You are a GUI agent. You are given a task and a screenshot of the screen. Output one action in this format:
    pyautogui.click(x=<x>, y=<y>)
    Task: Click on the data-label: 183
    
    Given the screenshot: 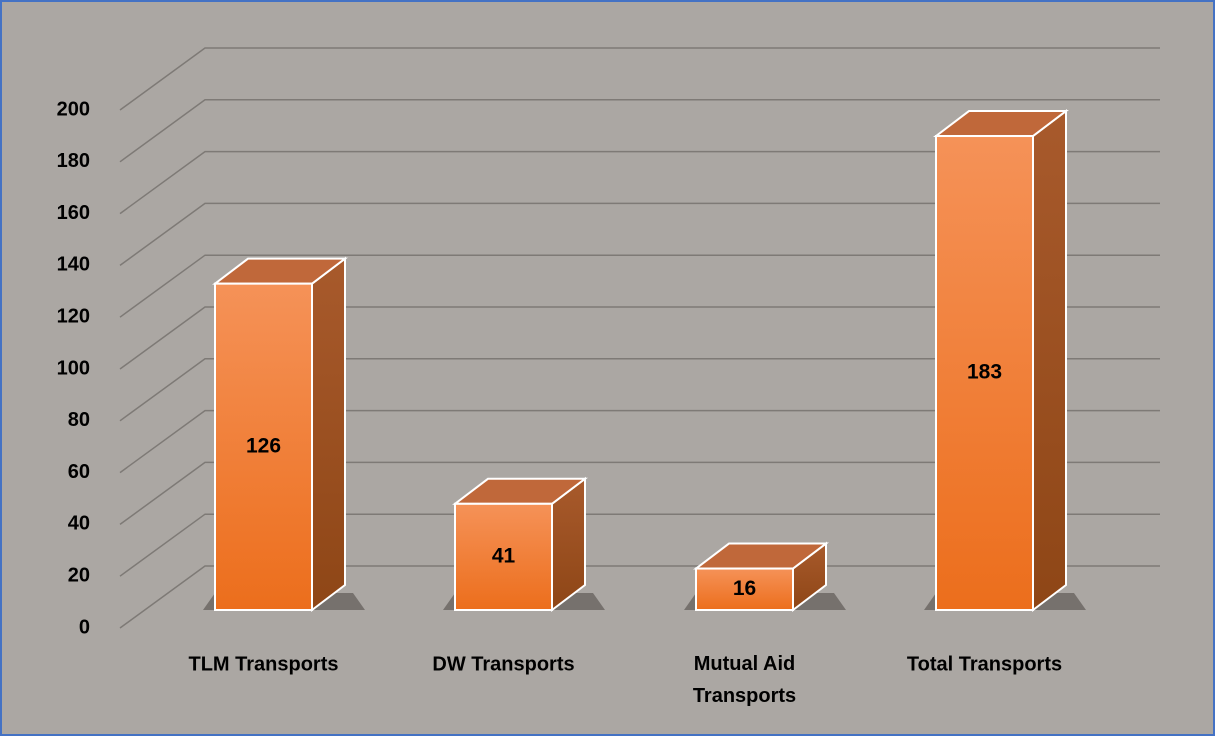 What is the action you would take?
    pyautogui.click(x=984, y=372)
    